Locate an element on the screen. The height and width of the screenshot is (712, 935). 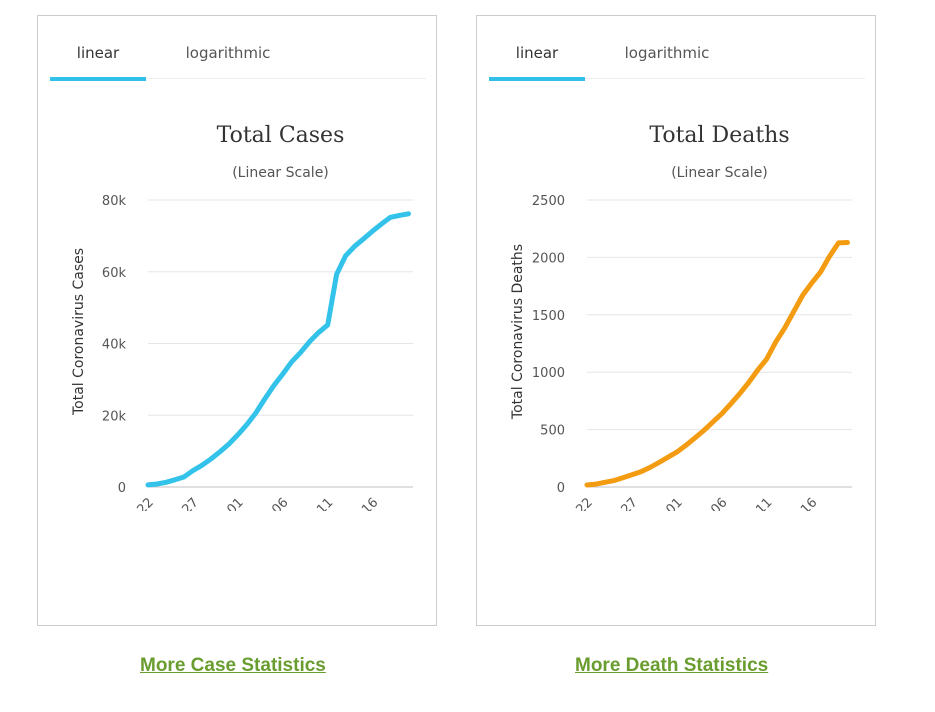
y-tick-label: 2500 is located at coordinates (548, 201).